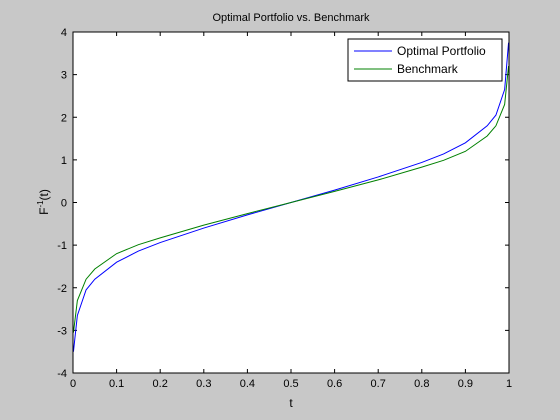 The height and width of the screenshot is (420, 560). Describe the element at coordinates (247, 384) in the screenshot. I see `x-tick-label: 0.4` at that location.